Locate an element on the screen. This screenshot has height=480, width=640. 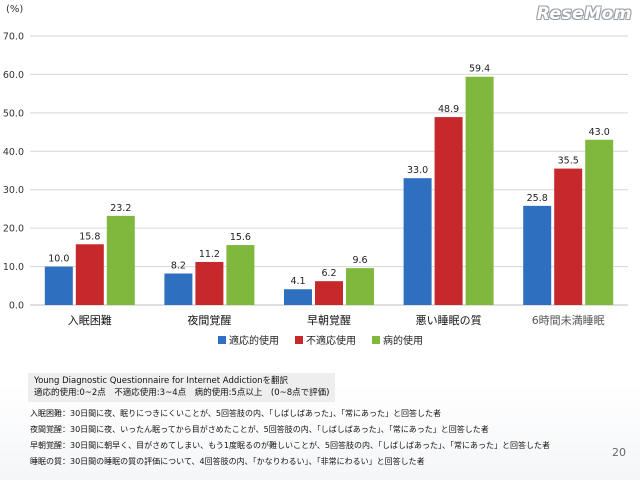
y-tick-label: 30.0 is located at coordinates (13, 190).